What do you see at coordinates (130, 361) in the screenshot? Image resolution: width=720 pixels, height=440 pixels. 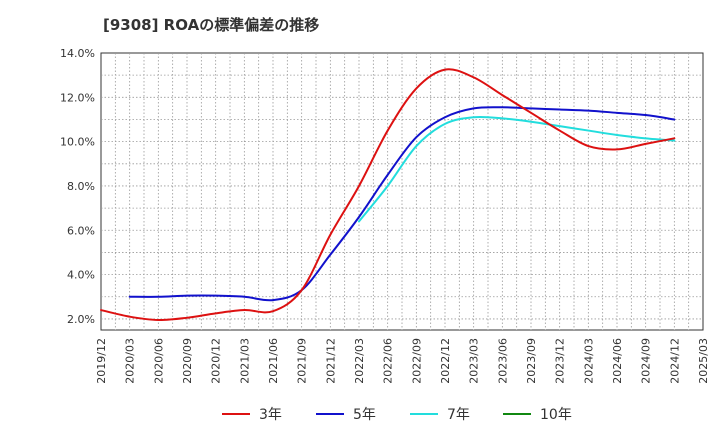 I see `x-tick-label: 2020/03` at bounding box center [130, 361].